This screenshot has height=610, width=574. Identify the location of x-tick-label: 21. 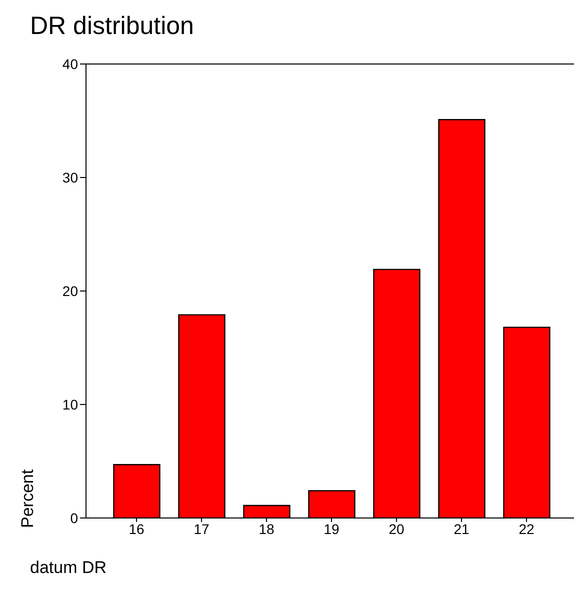
(462, 528).